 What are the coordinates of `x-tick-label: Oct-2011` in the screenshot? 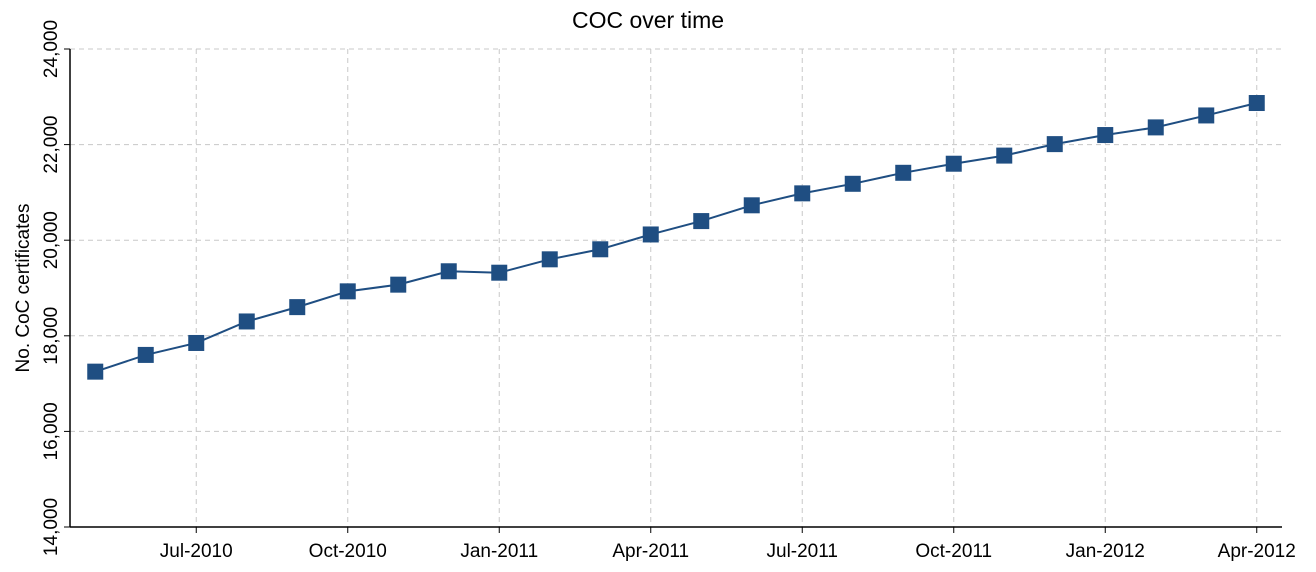 It's located at (953, 551).